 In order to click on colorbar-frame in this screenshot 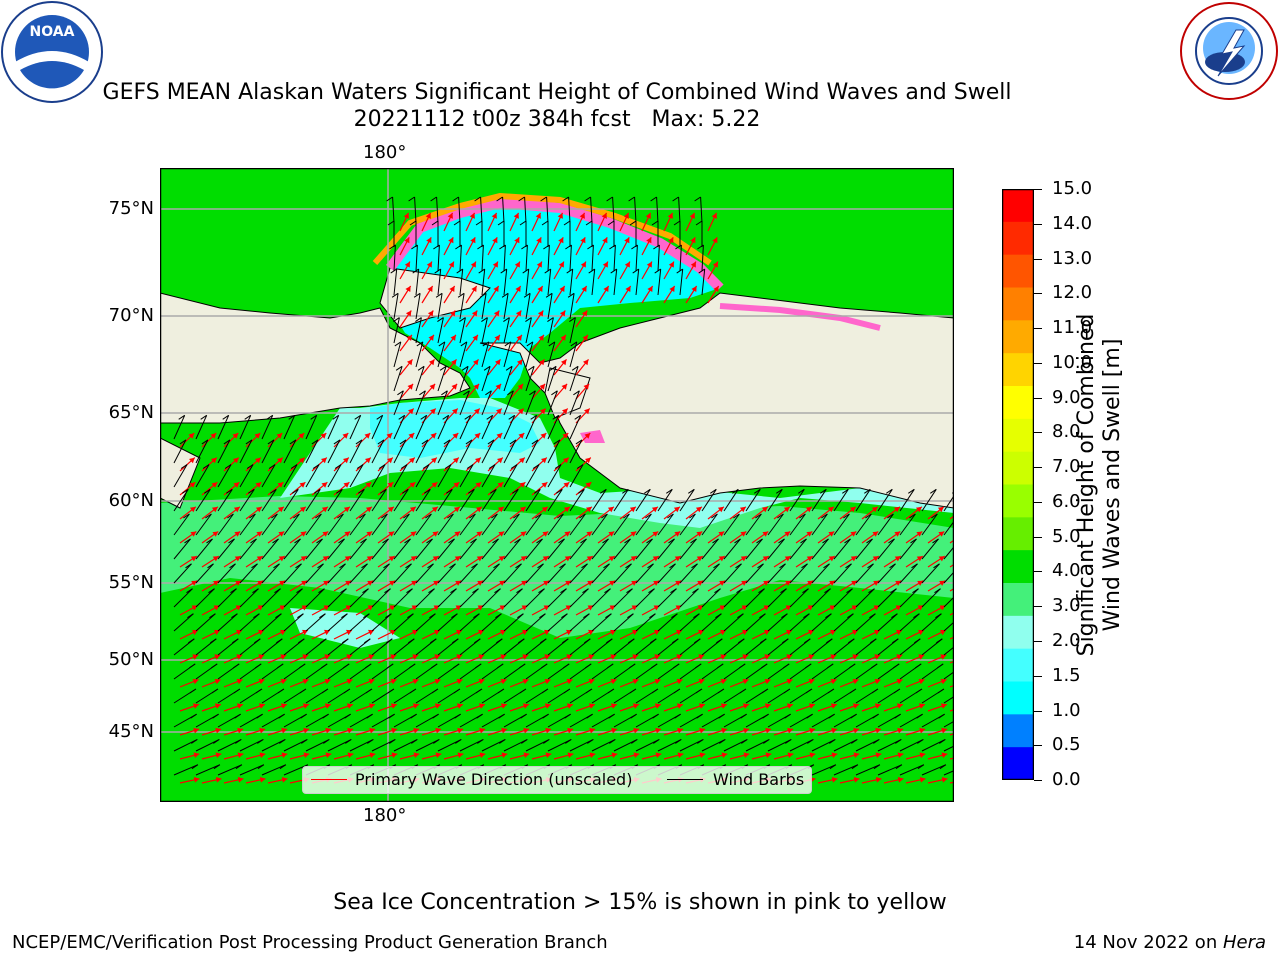, I will do `click(1018, 484)`.